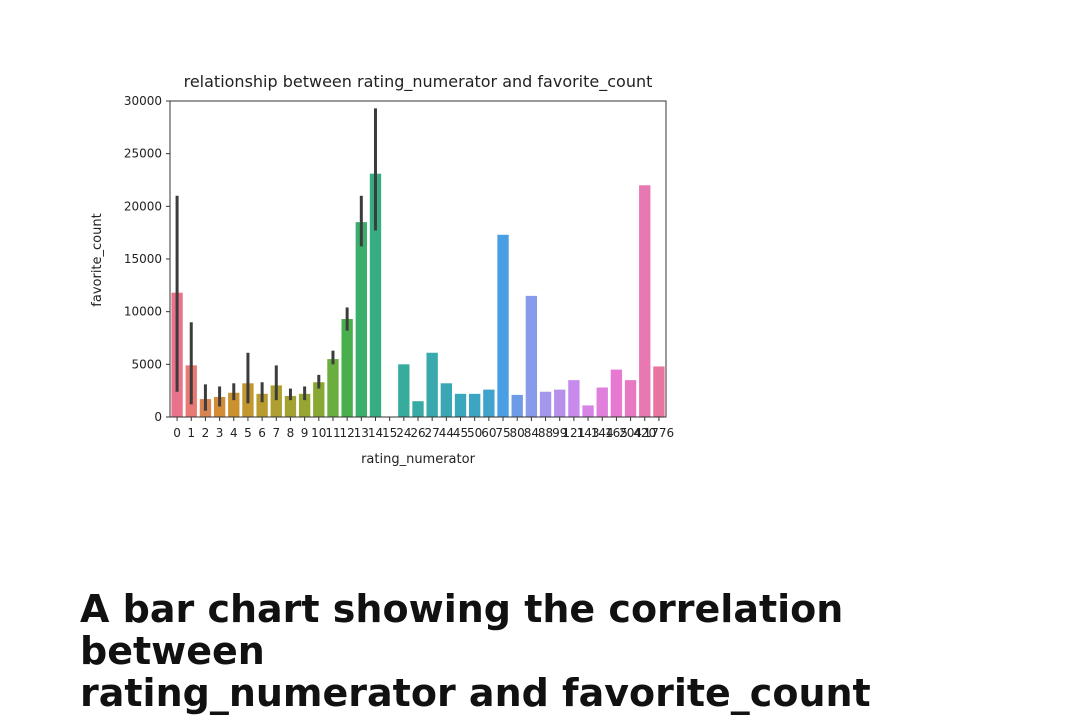  What do you see at coordinates (146, 364) in the screenshot?
I see `y-tick-label-5000: 5000` at bounding box center [146, 364].